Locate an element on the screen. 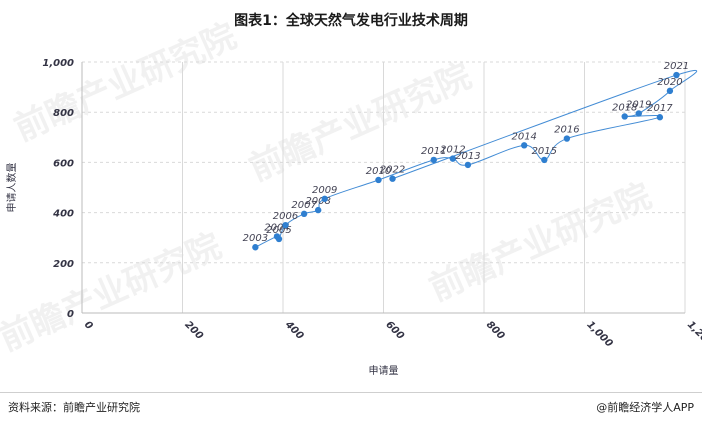 The image size is (702, 426). x-tick-label: 800 is located at coordinates (495, 330).